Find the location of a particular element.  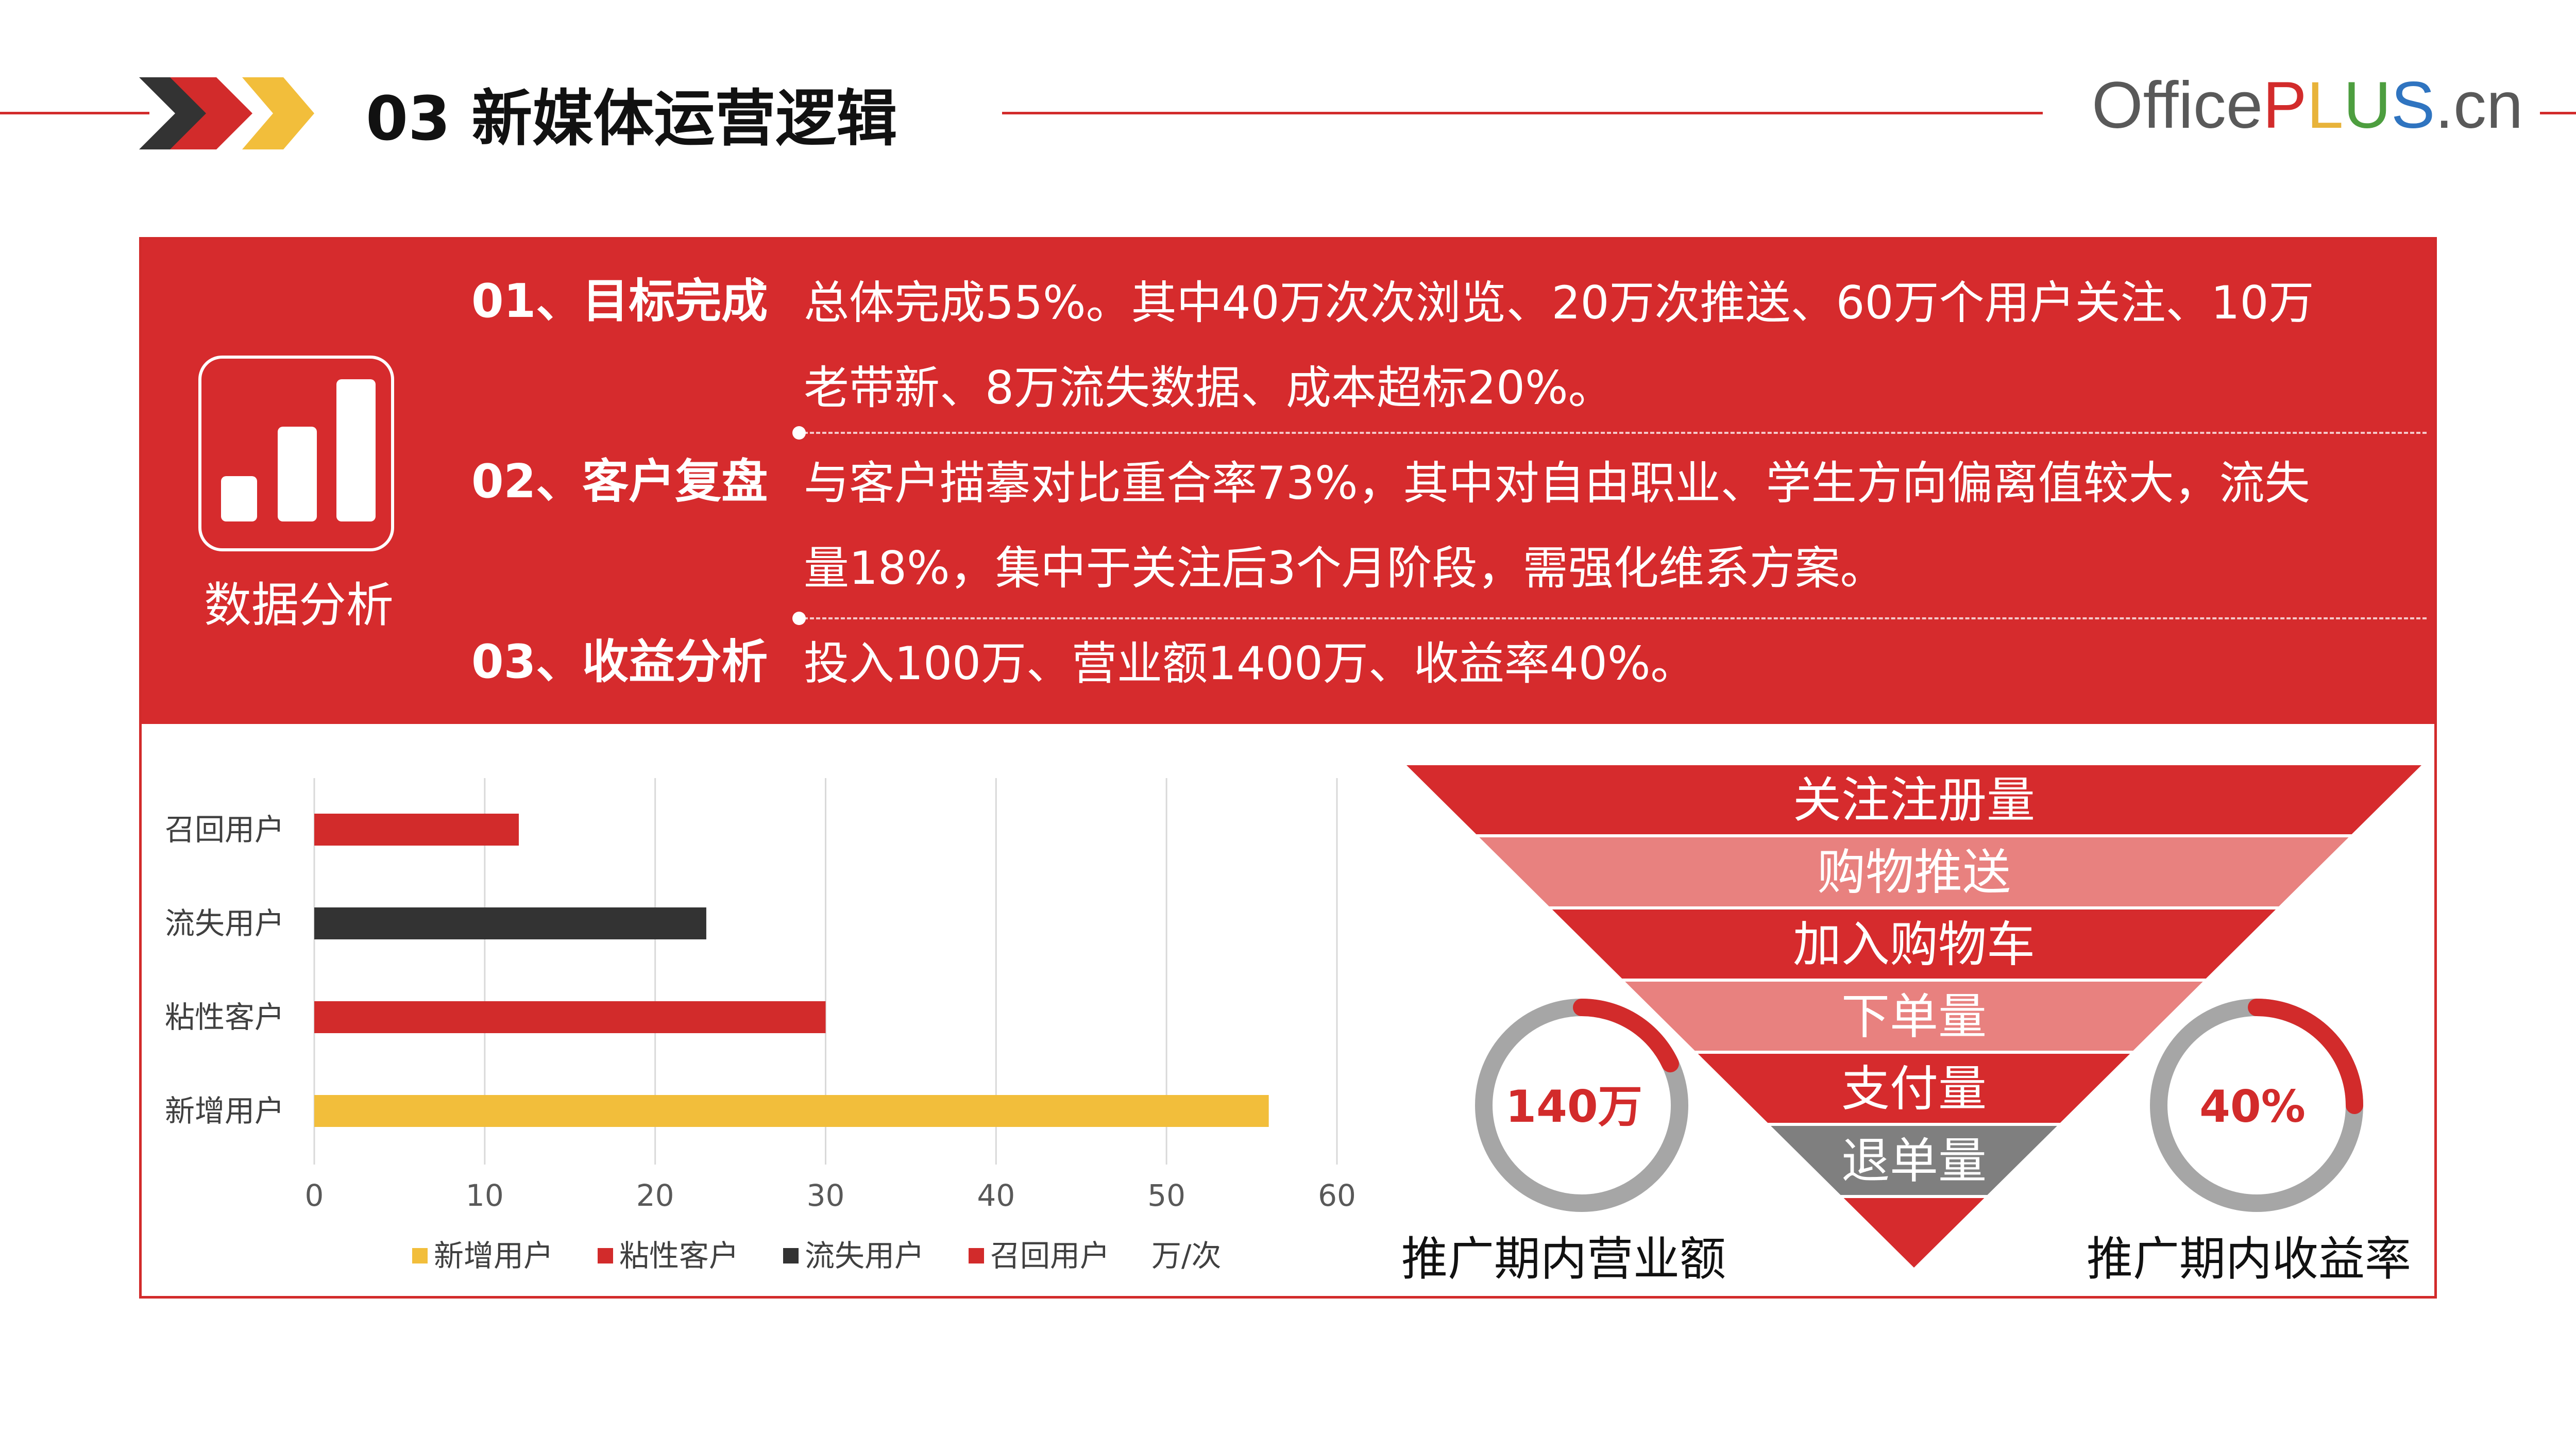

funnel-stage-label: 关注注册量 is located at coordinates (1914, 800).